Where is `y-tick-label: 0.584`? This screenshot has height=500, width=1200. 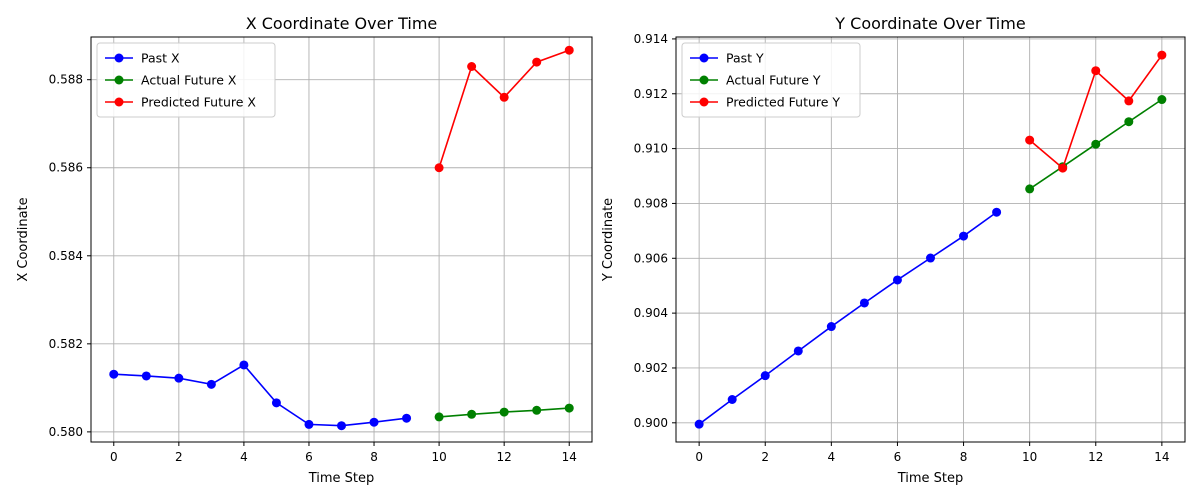 y-tick-label: 0.584 is located at coordinates (66, 256).